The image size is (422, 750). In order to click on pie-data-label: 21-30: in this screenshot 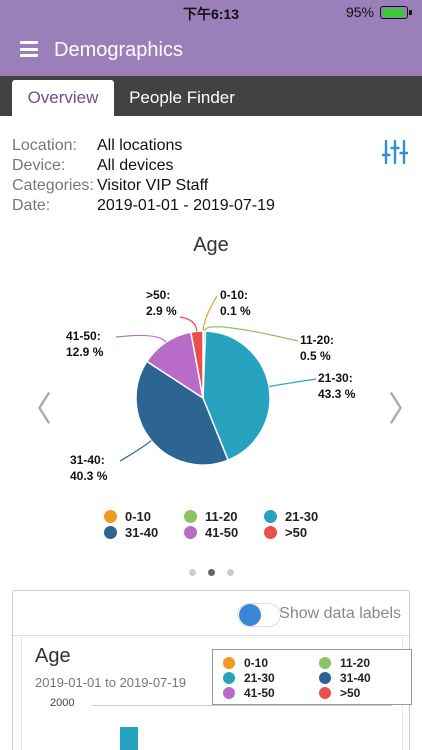, I will do `click(335, 378)`.